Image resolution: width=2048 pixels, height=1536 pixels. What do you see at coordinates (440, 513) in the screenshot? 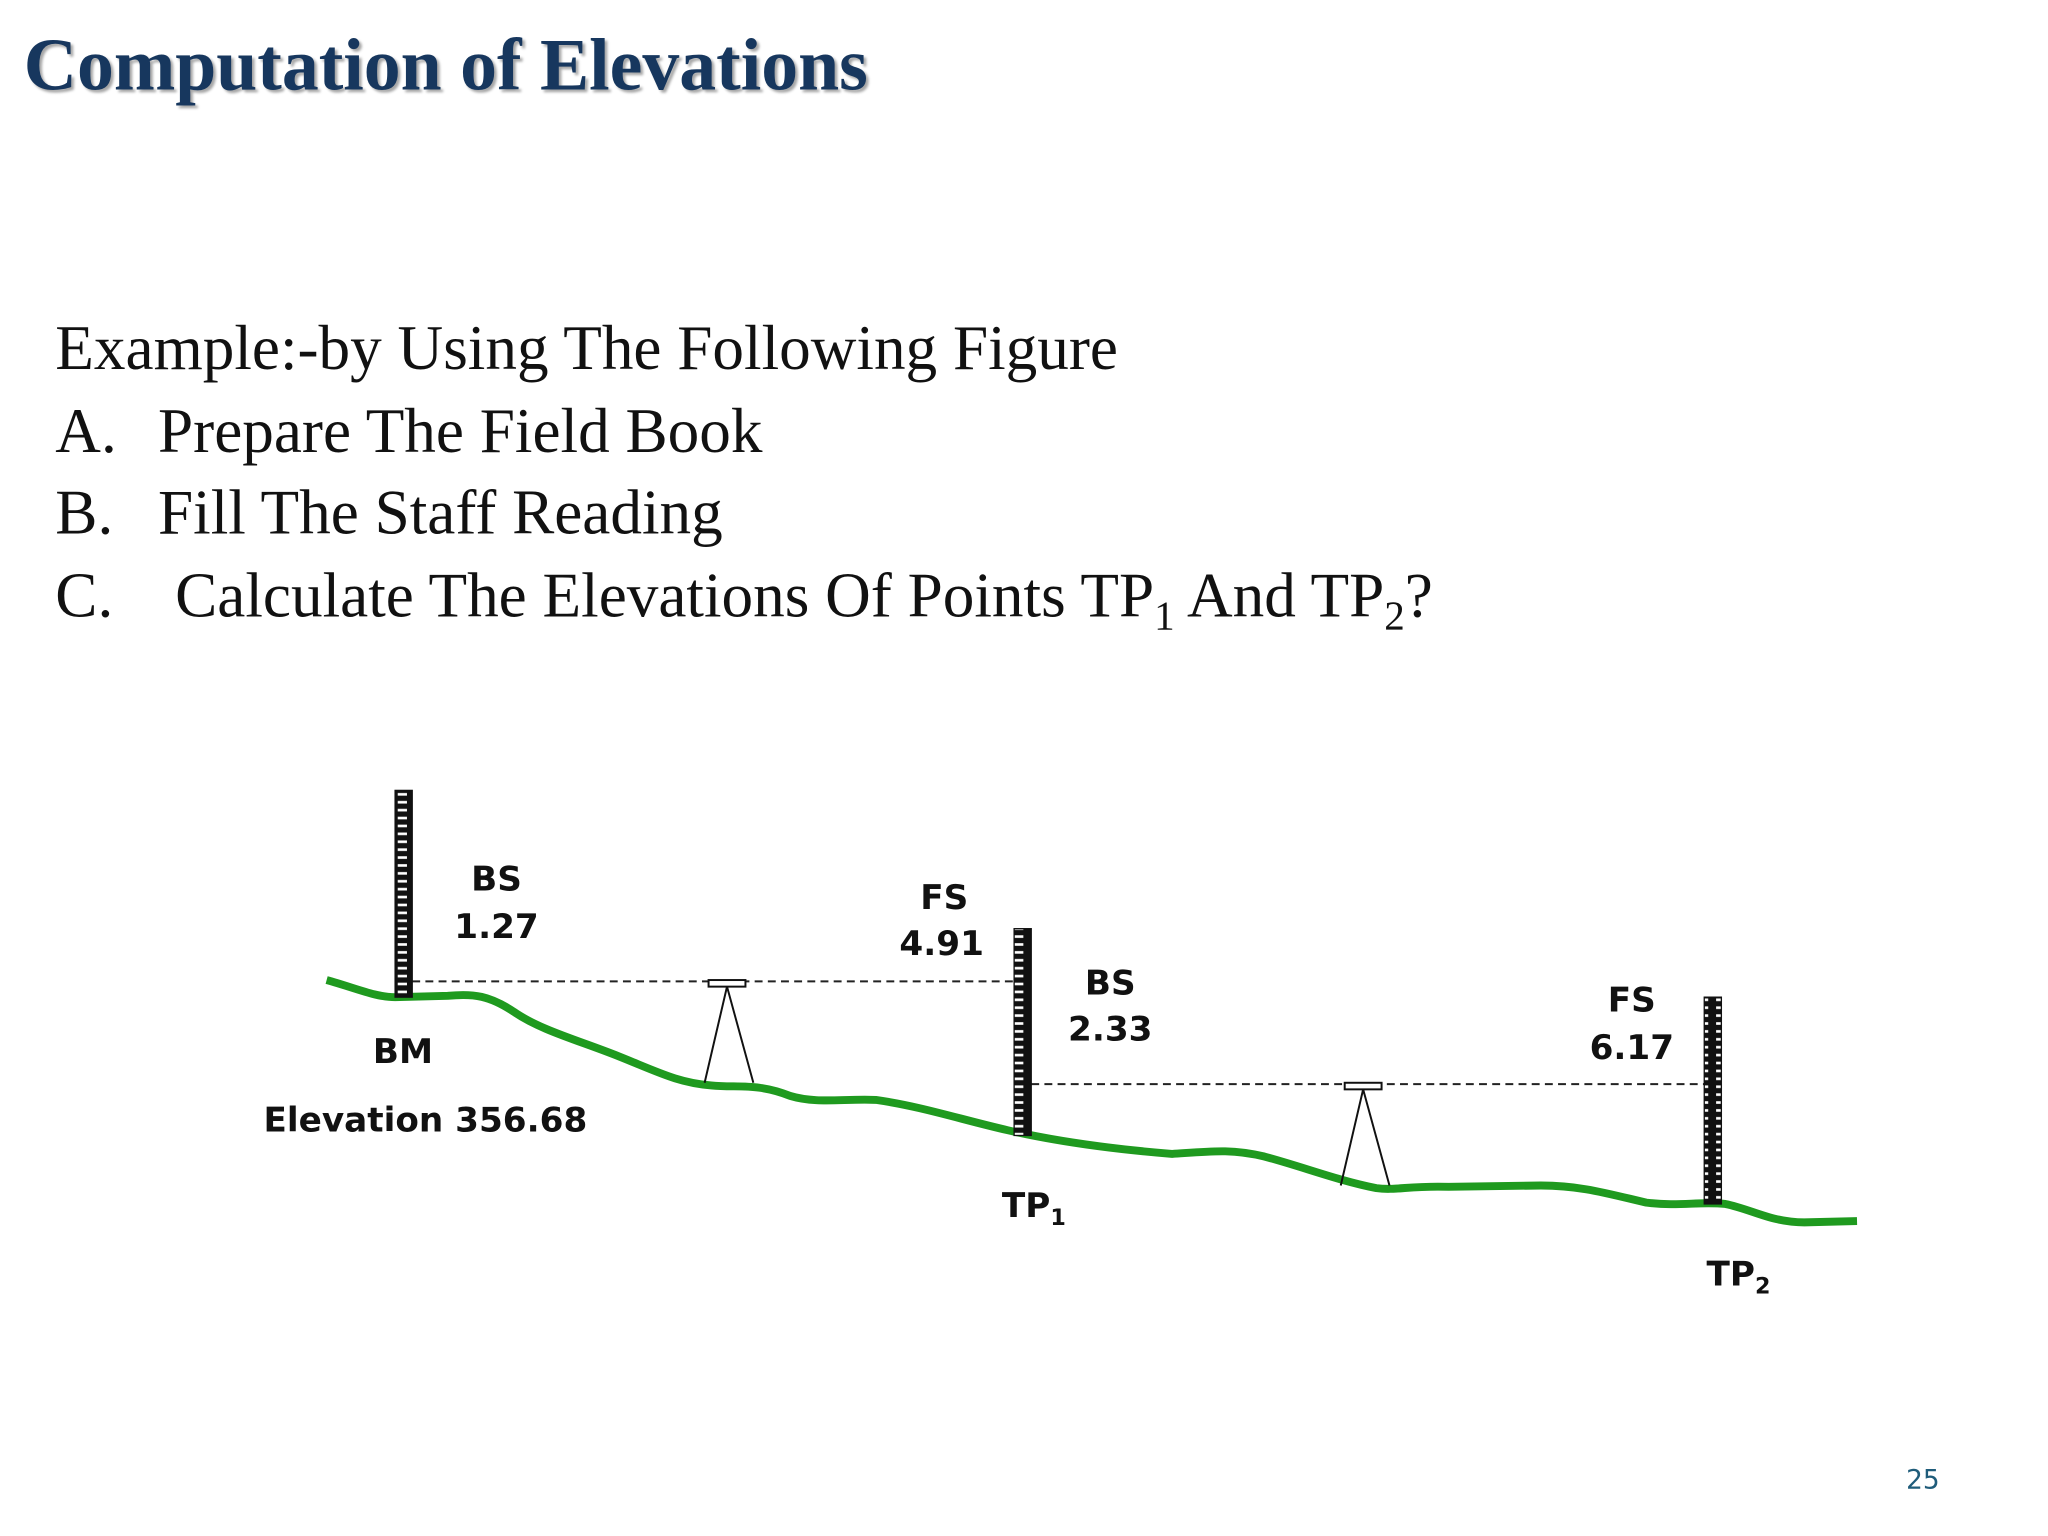
I see `item-text: Fill The Staff Reading` at bounding box center [440, 513].